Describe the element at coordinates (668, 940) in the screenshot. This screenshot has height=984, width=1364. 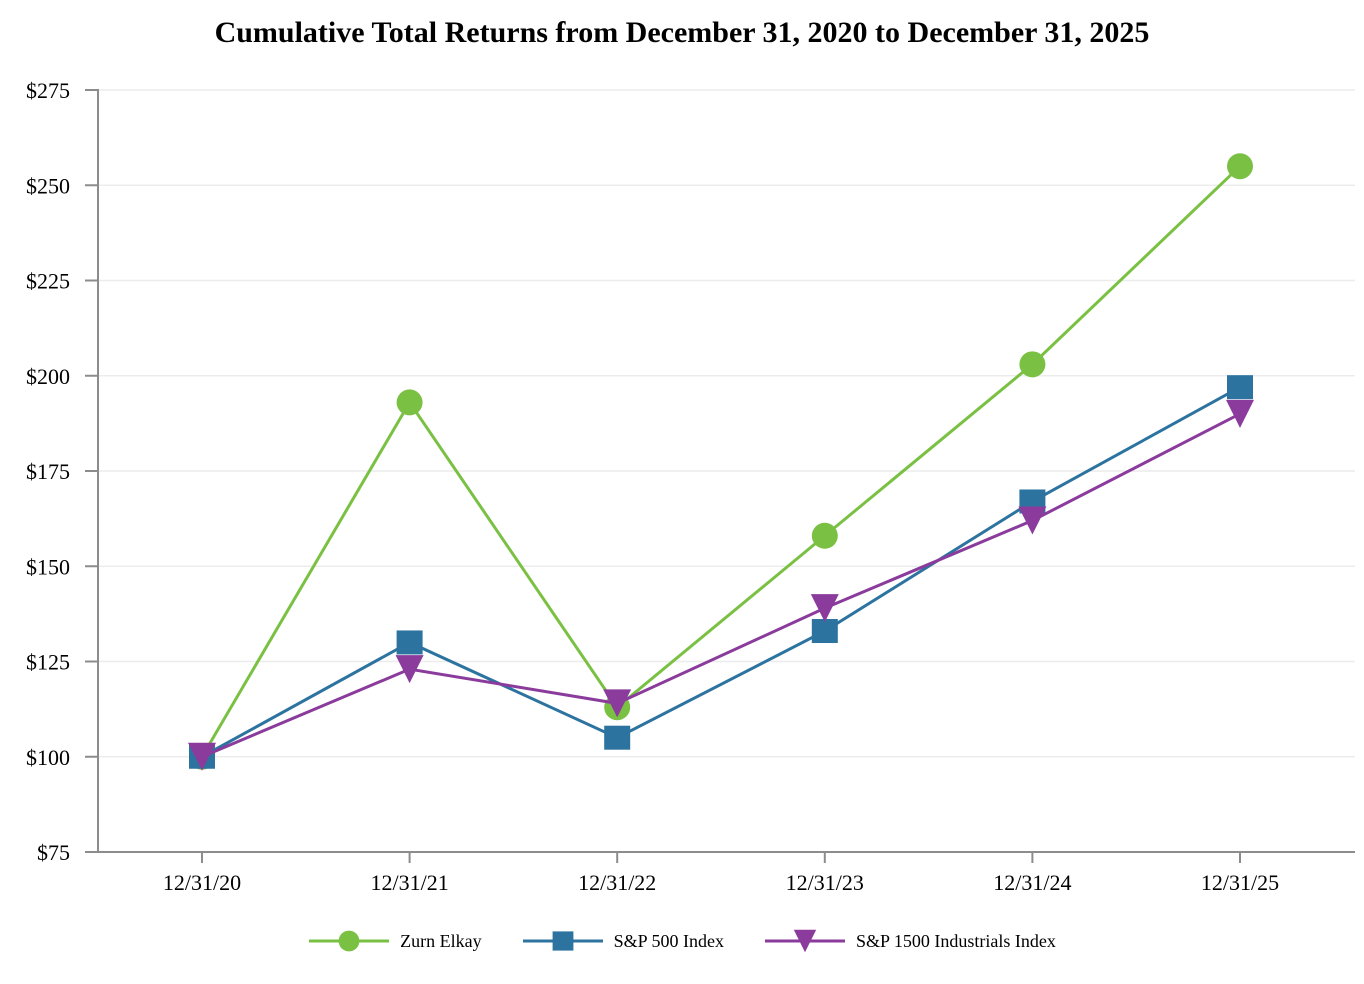
I see `legend-label-sp500: S&P 500 Index` at that location.